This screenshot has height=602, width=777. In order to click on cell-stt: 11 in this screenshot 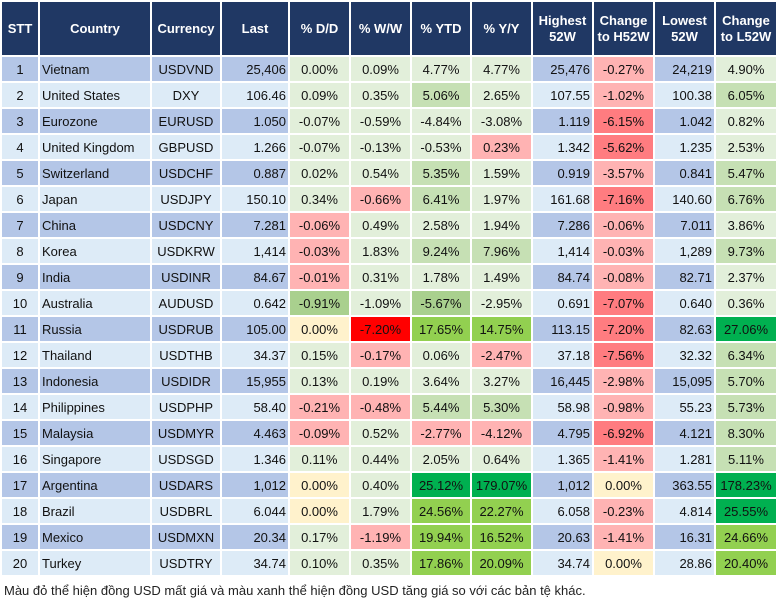, I will do `click(20, 329)`.